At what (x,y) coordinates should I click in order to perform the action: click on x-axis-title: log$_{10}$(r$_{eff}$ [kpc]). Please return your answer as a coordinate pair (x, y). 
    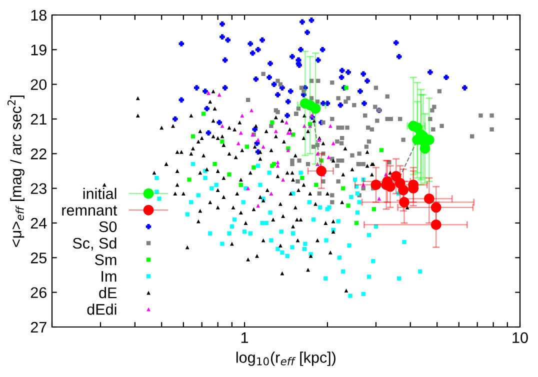
    Looking at the image, I should click on (286, 359).